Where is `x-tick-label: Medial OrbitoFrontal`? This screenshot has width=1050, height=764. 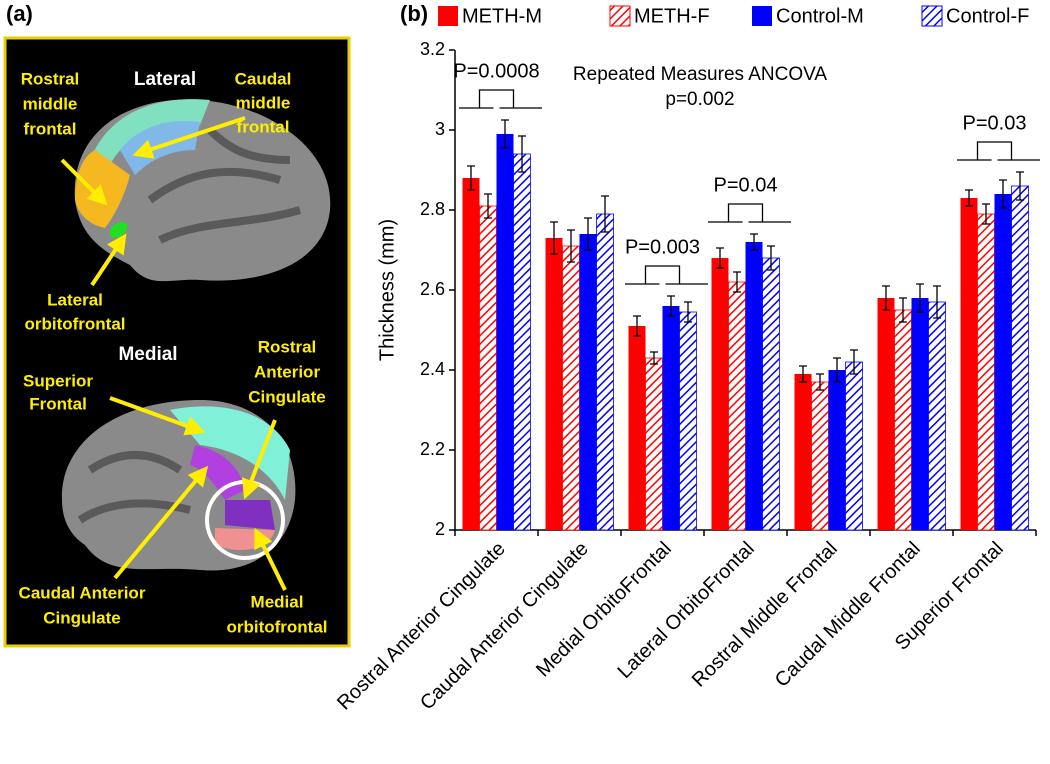 x-tick-label: Medial OrbitoFrontal is located at coordinates (604, 610).